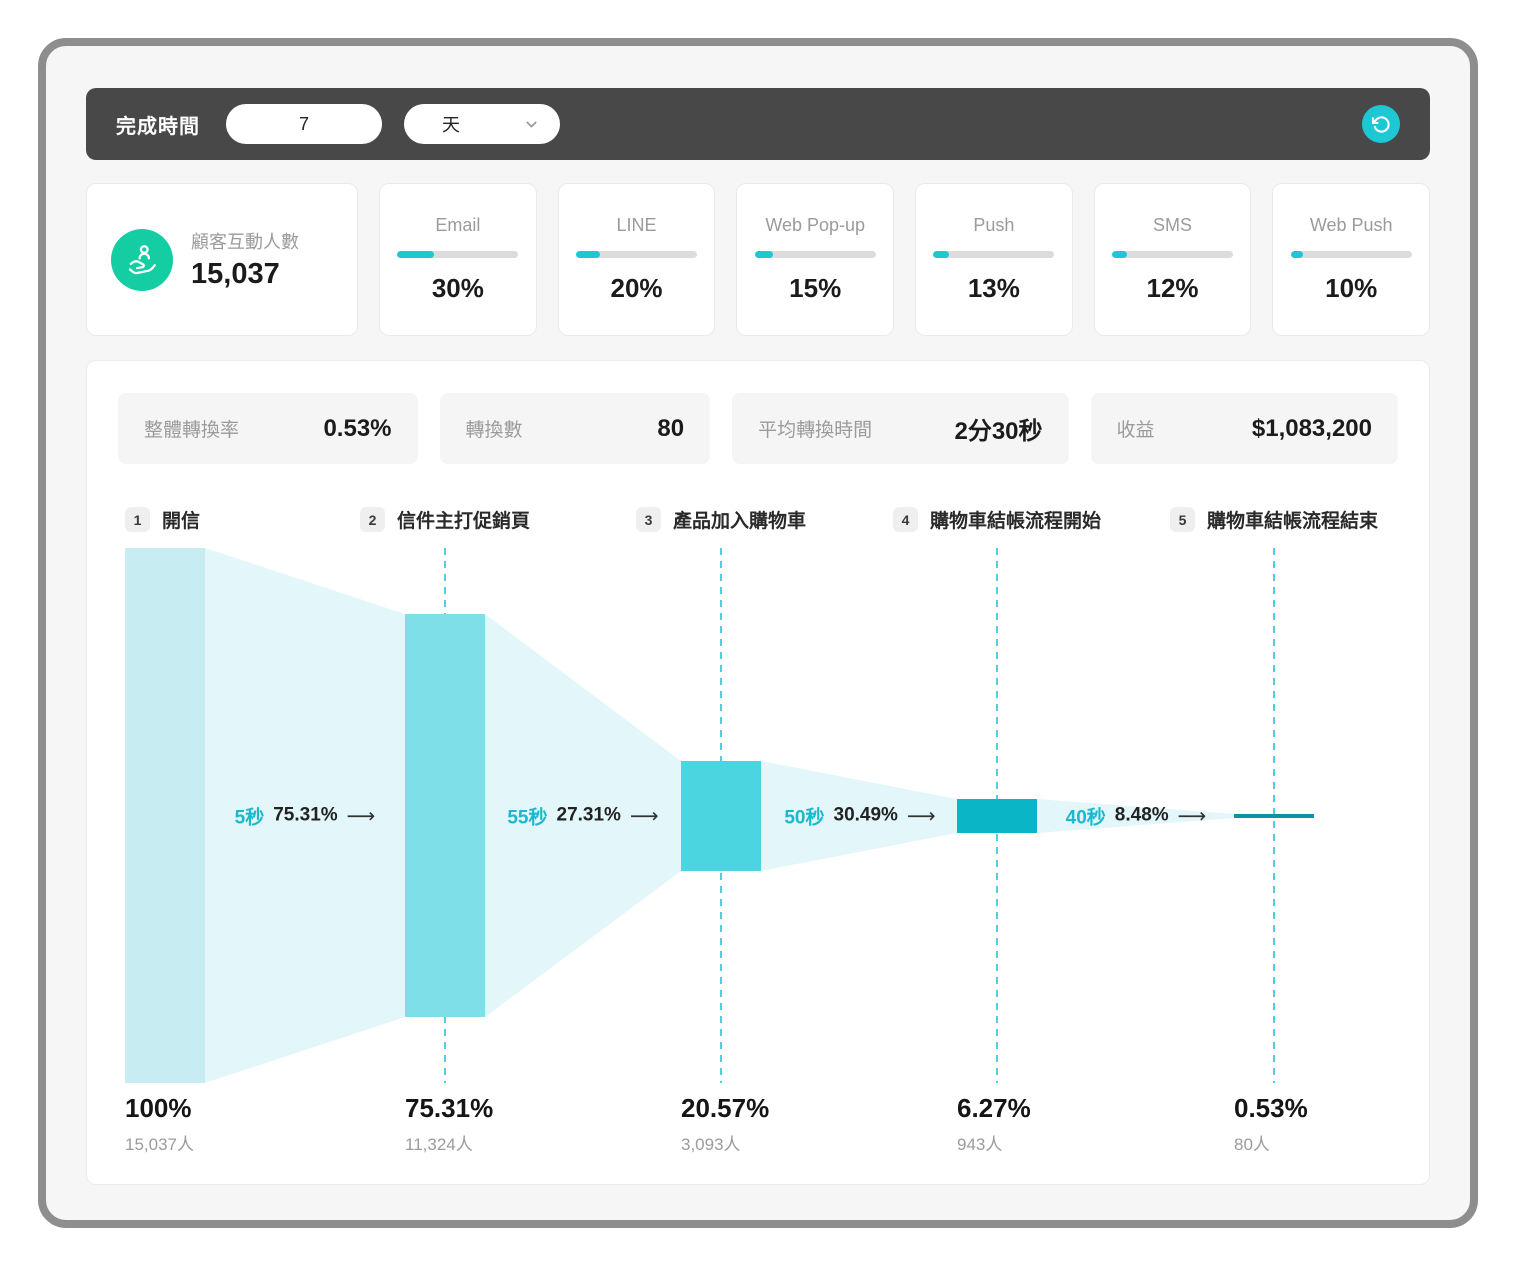 The height and width of the screenshot is (1266, 1516). Describe the element at coordinates (636, 225) in the screenshot. I see `channel-label: LINE` at that location.